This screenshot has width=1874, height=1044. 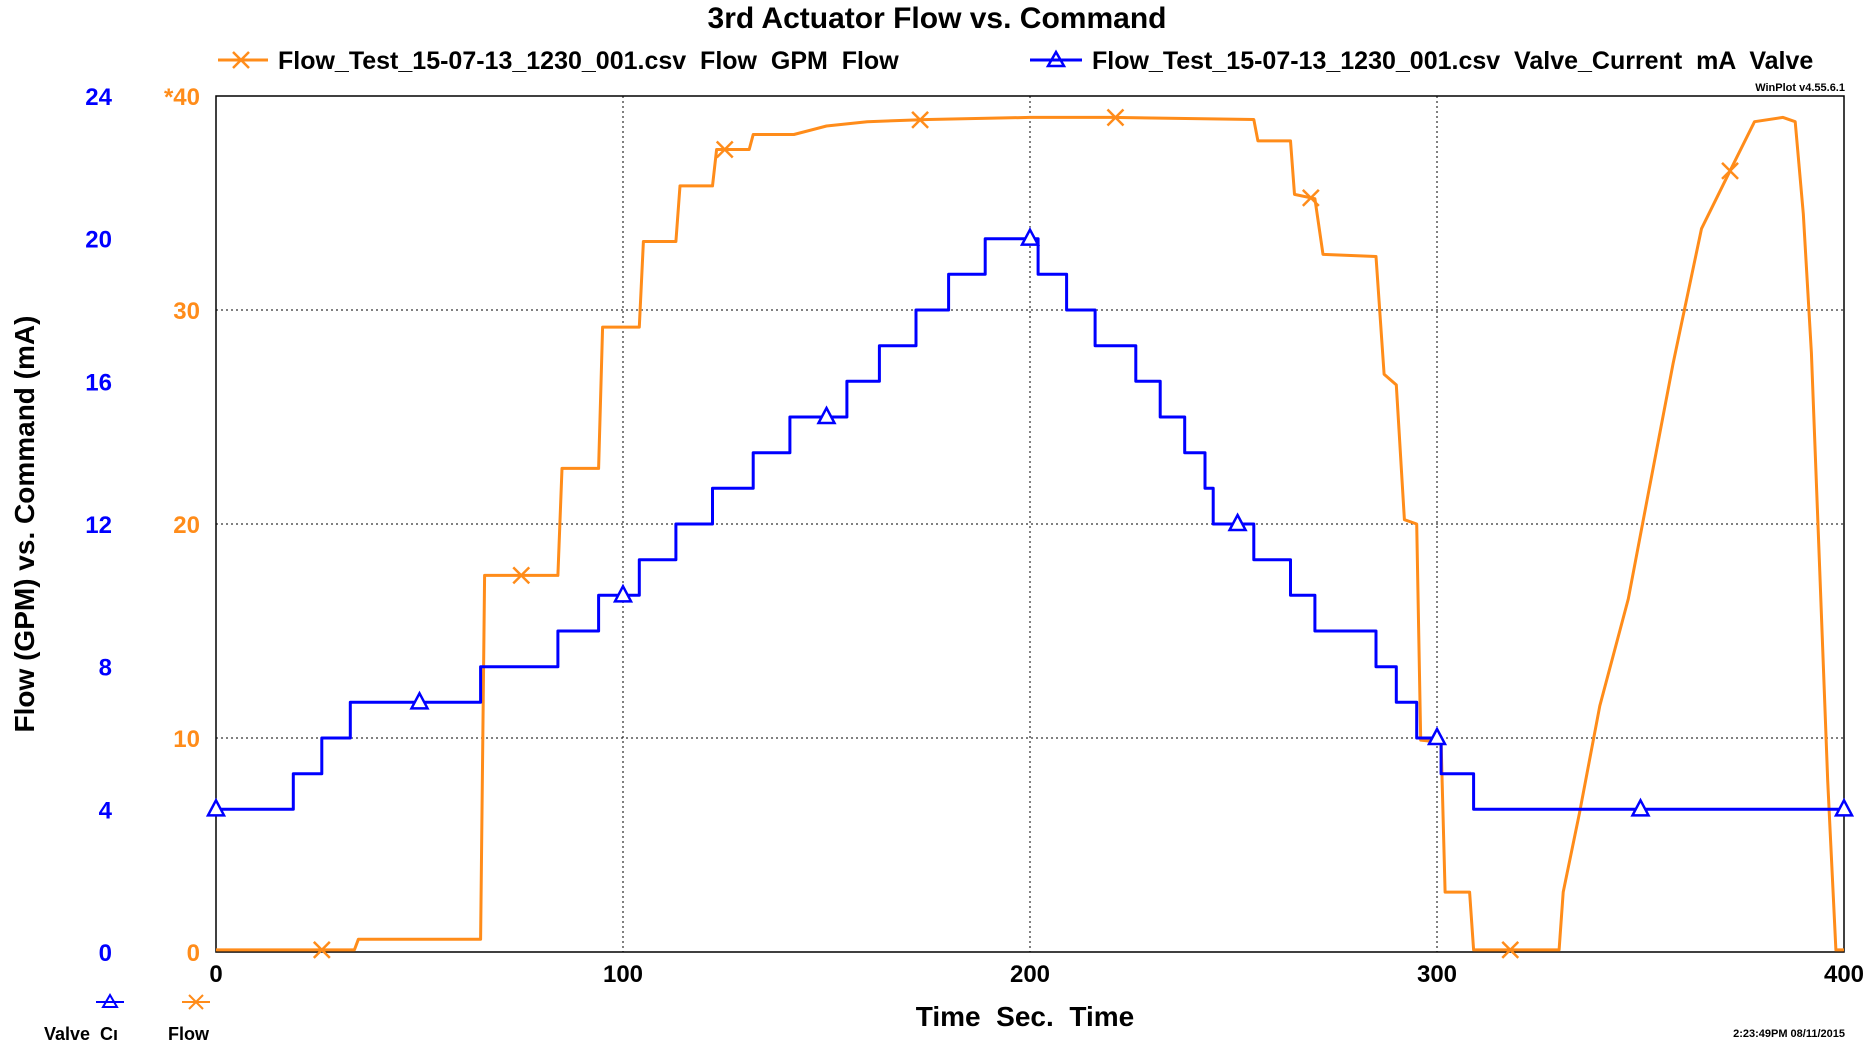 I want to click on timestamp: 2:23:49PM 08/11/2015, so click(x=1789, y=1034).